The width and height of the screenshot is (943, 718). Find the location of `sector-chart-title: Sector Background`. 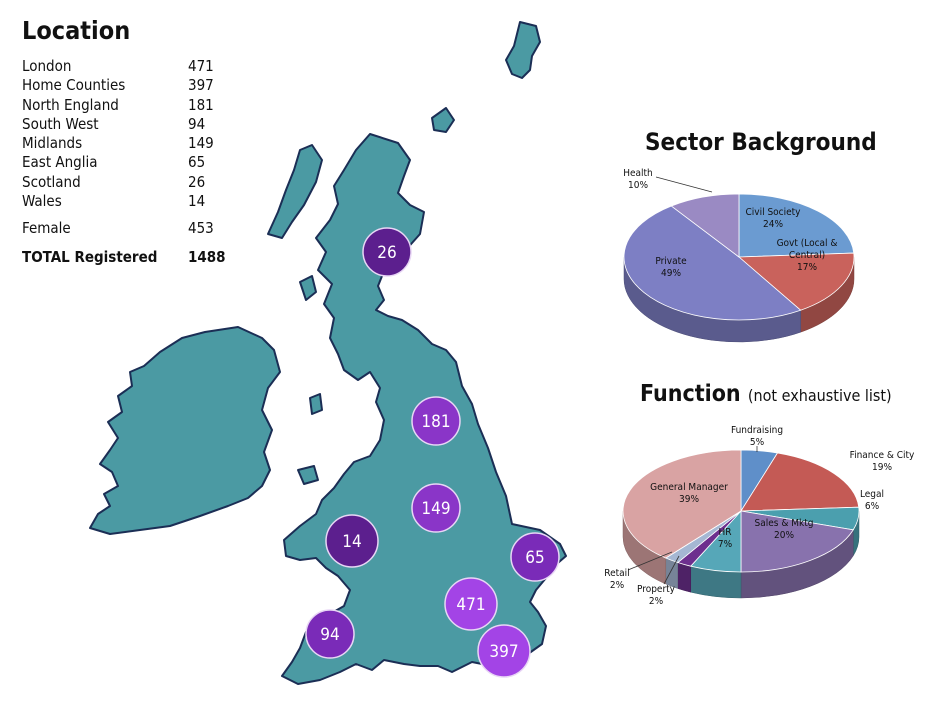

sector-chart-title: Sector Background is located at coordinates (761, 142).